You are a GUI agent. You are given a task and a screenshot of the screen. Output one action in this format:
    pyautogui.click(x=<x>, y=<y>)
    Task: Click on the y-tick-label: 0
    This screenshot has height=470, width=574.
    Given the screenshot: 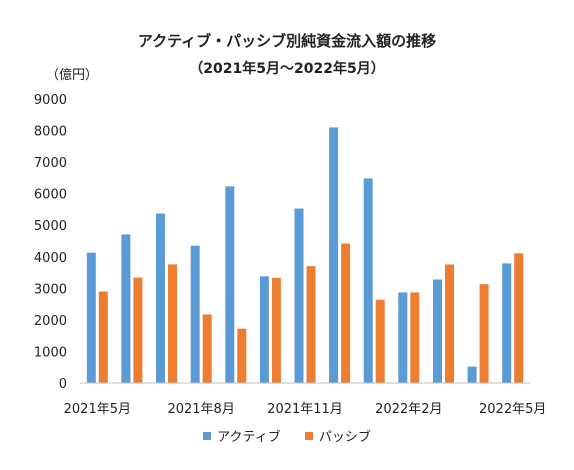 What is the action you would take?
    pyautogui.click(x=63, y=384)
    